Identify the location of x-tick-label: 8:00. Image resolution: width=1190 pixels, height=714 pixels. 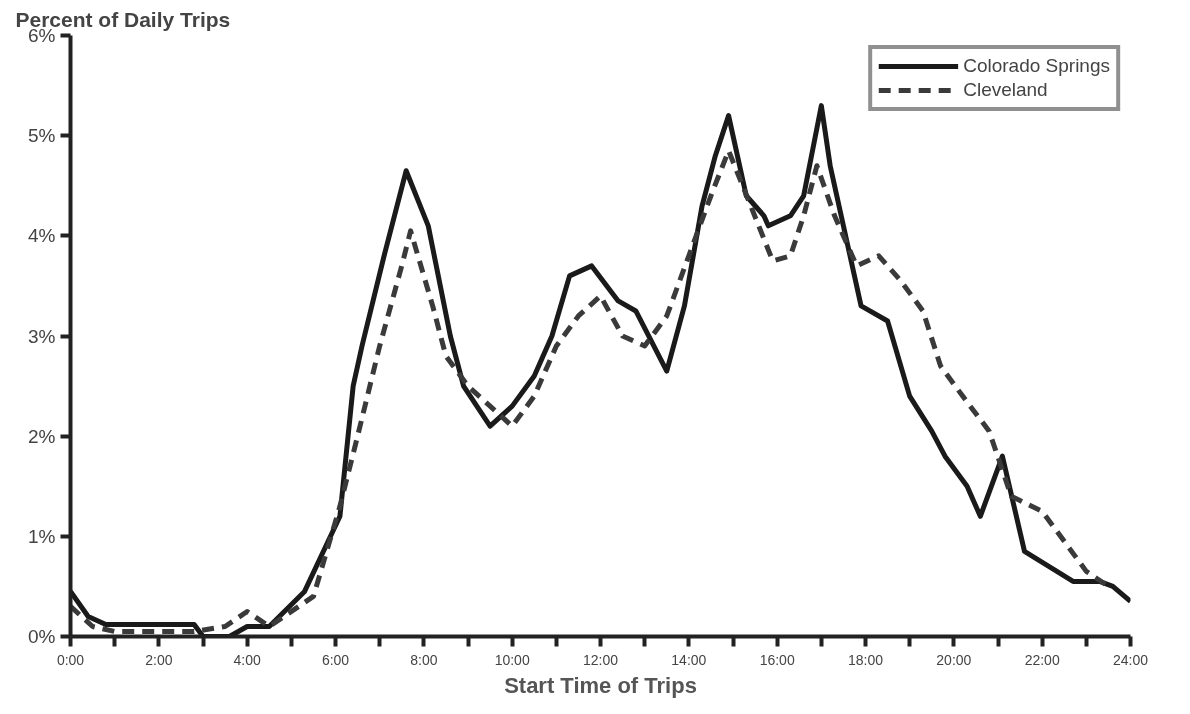
(424, 659).